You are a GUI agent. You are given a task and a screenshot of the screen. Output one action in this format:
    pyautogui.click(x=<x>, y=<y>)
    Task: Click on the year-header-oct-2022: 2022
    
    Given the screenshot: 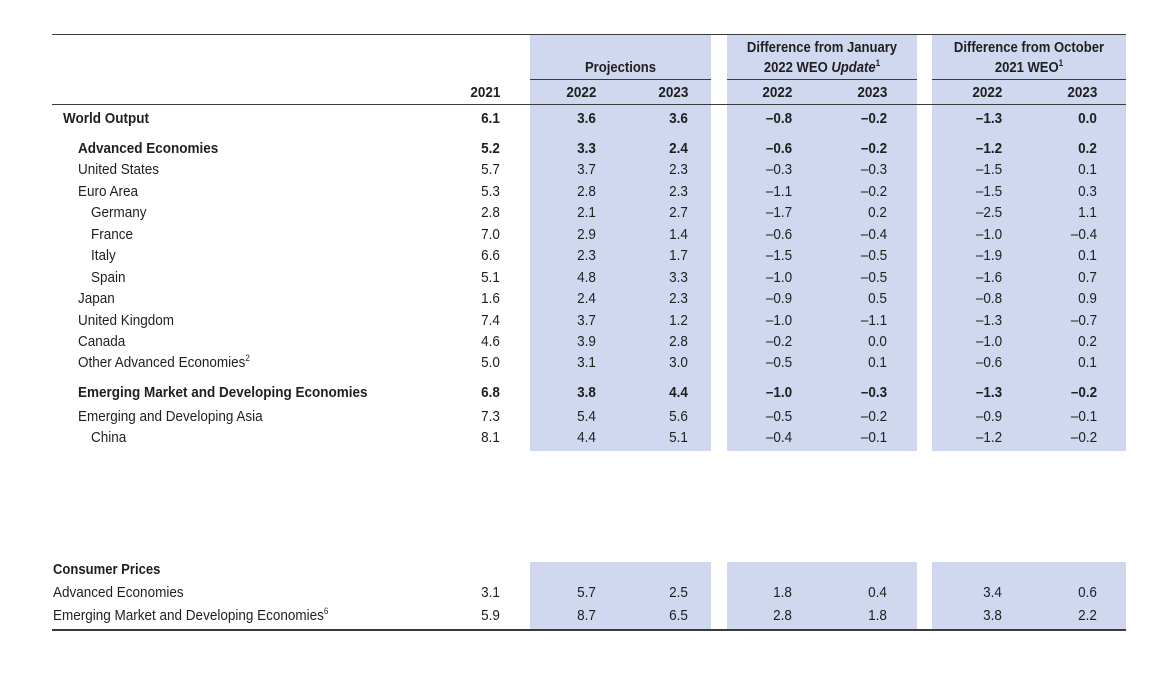 What is the action you would take?
    pyautogui.click(x=986, y=92)
    